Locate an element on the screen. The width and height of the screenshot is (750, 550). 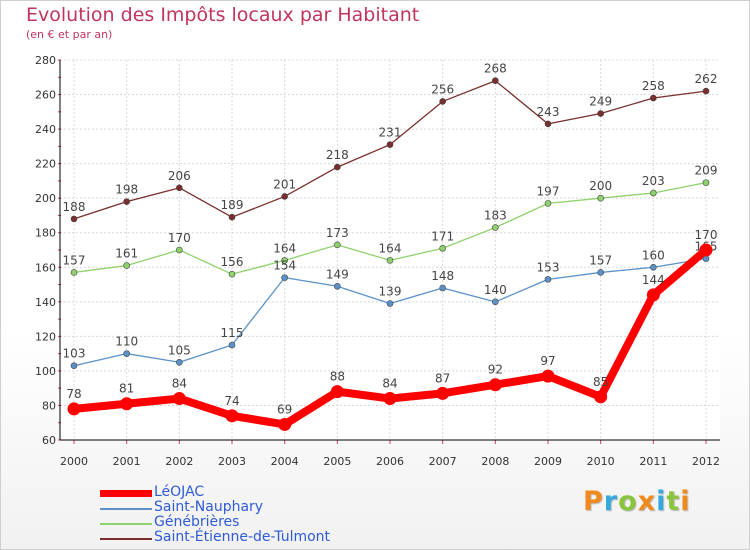
data-label-genebrieres: 197 is located at coordinates (548, 191).